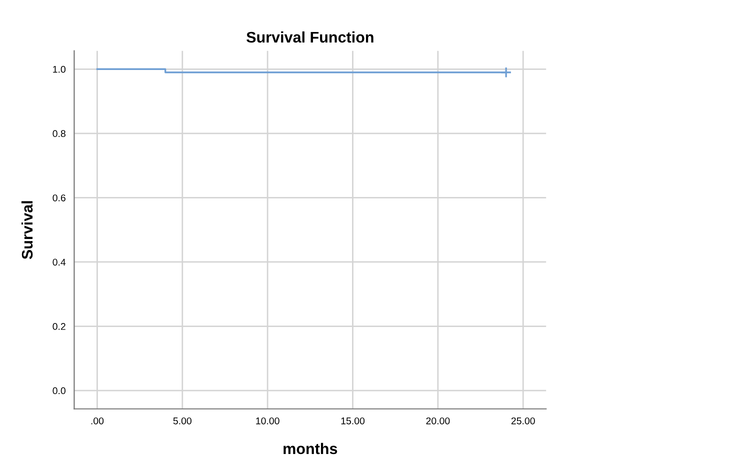 The image size is (742, 462). What do you see at coordinates (27, 230) in the screenshot?
I see `y-axis-title: Survival` at bounding box center [27, 230].